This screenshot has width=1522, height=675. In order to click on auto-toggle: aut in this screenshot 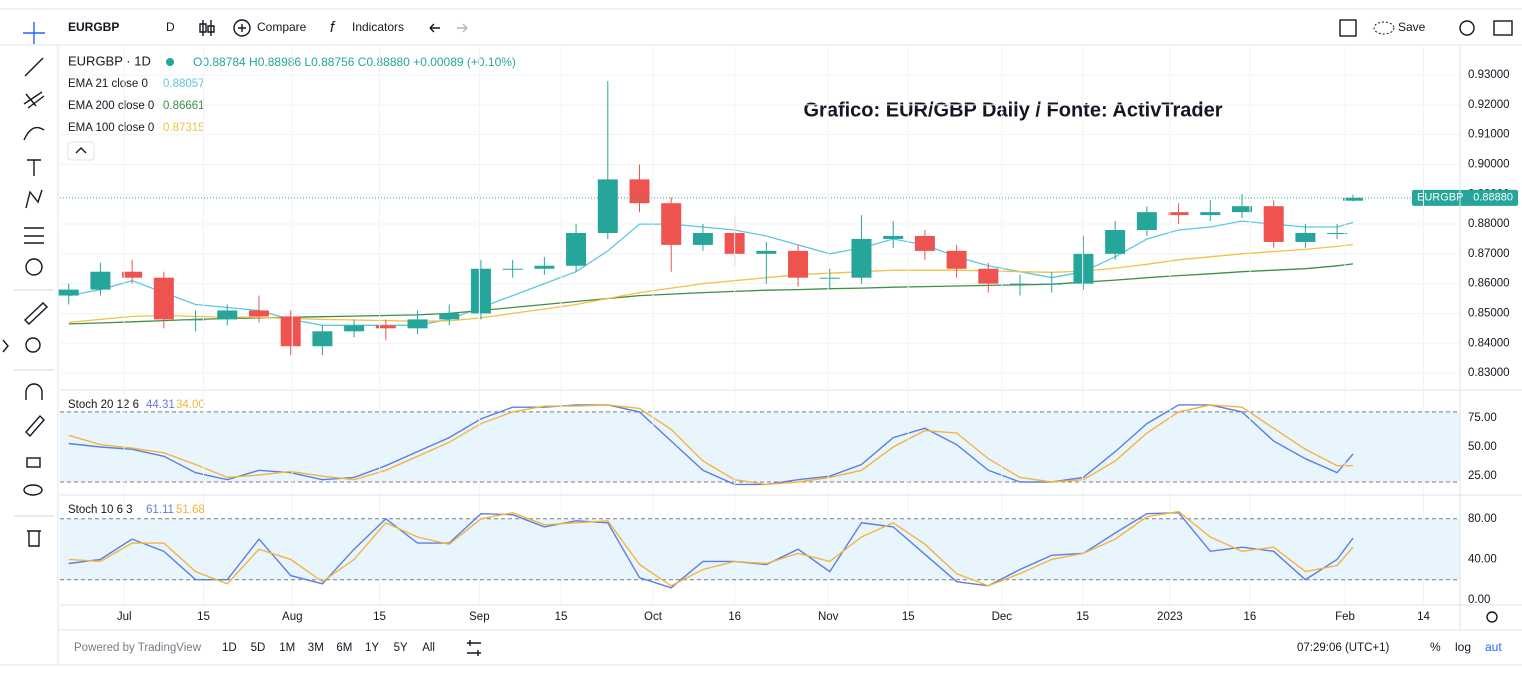, I will do `click(1493, 647)`.